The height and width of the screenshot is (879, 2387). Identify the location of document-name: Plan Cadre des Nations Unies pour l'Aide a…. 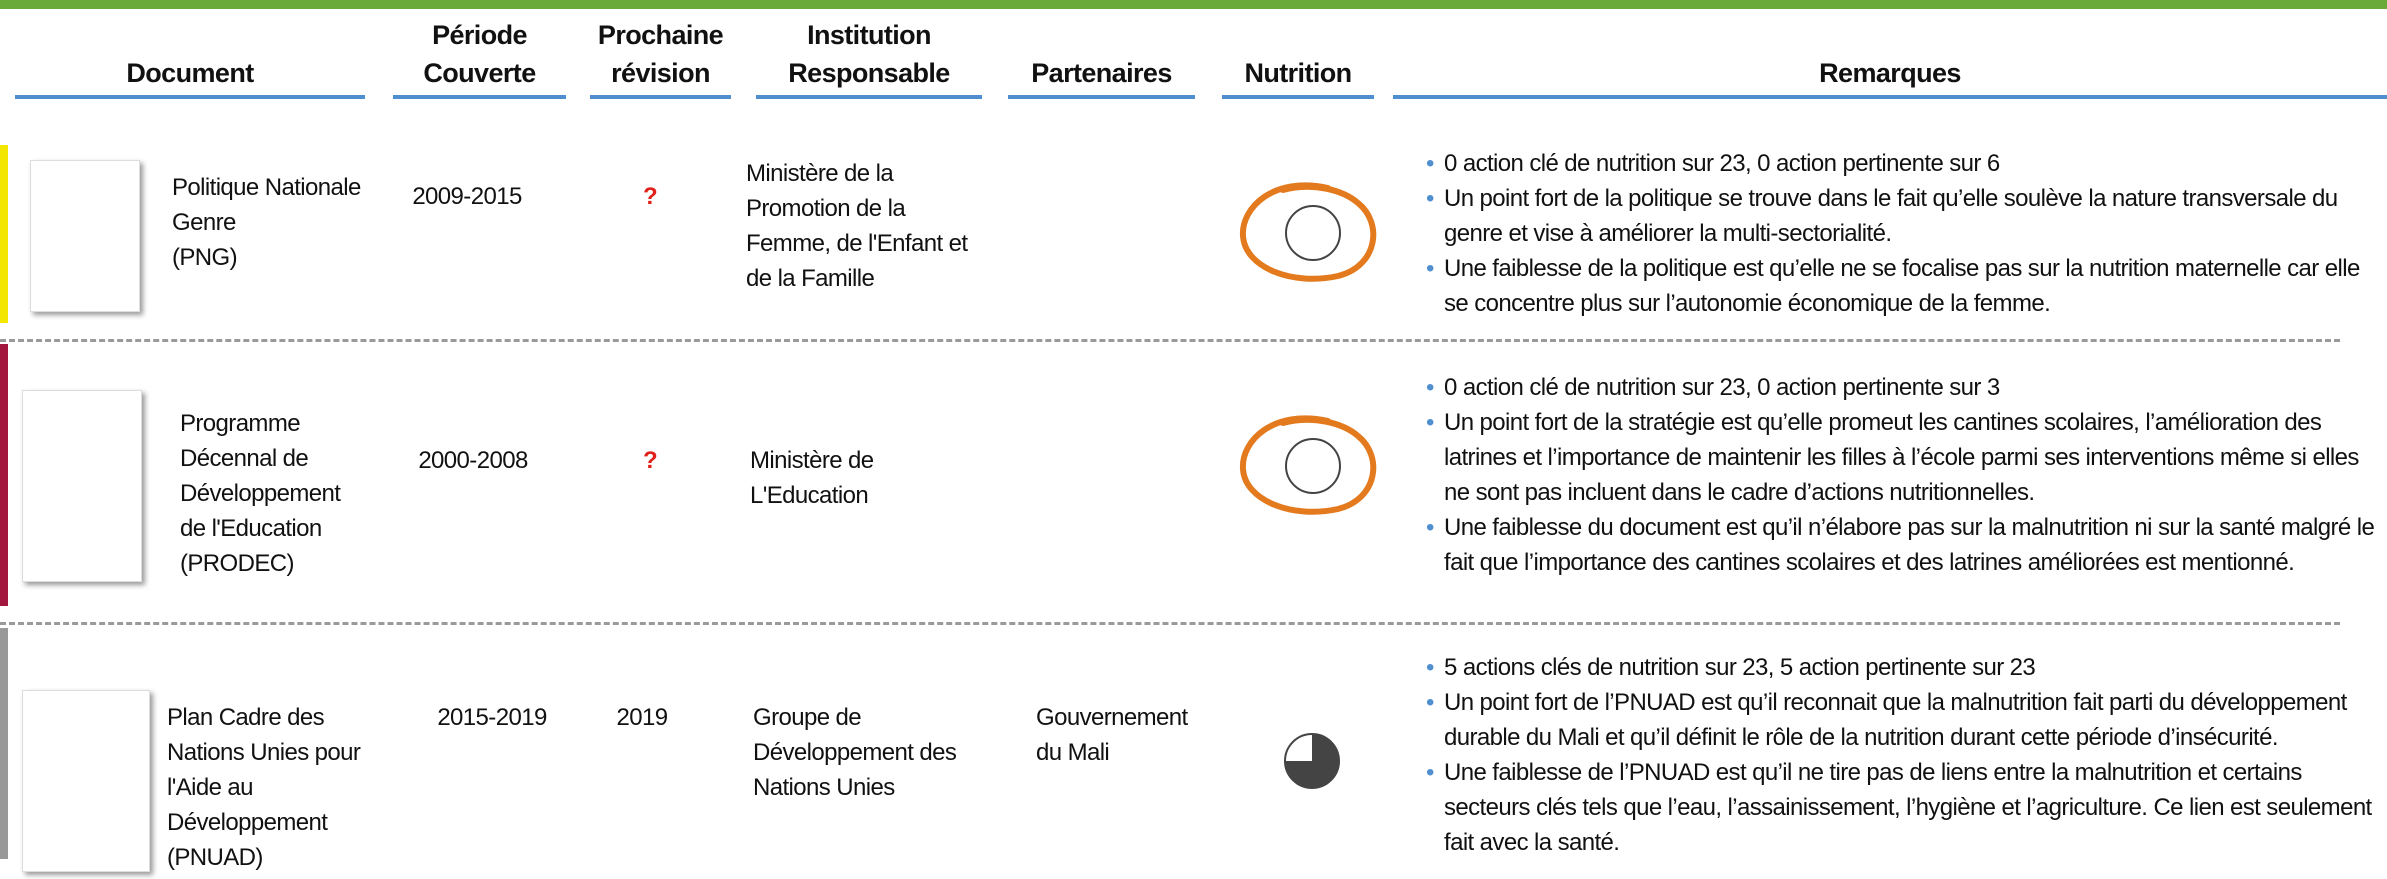
(264, 787).